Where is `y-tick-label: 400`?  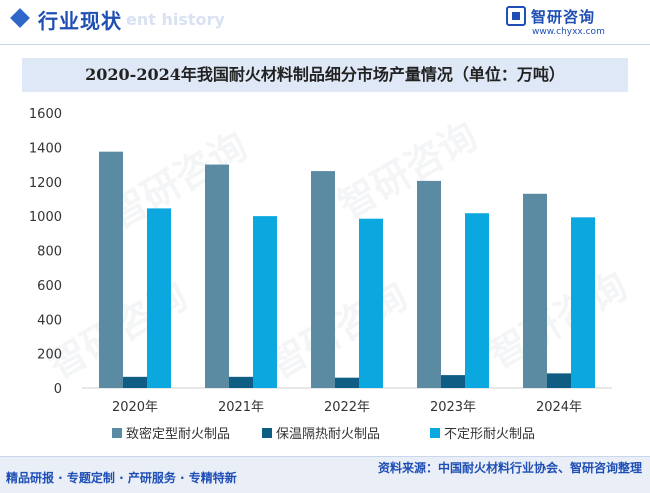
y-tick-label: 400 is located at coordinates (49, 320).